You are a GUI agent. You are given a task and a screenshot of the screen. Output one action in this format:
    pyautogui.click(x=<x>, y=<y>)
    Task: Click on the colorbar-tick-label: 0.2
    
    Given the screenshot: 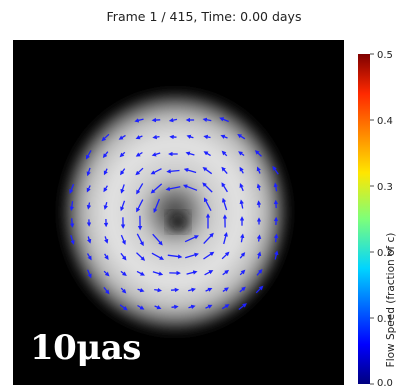 What is the action you would take?
    pyautogui.click(x=385, y=253)
    